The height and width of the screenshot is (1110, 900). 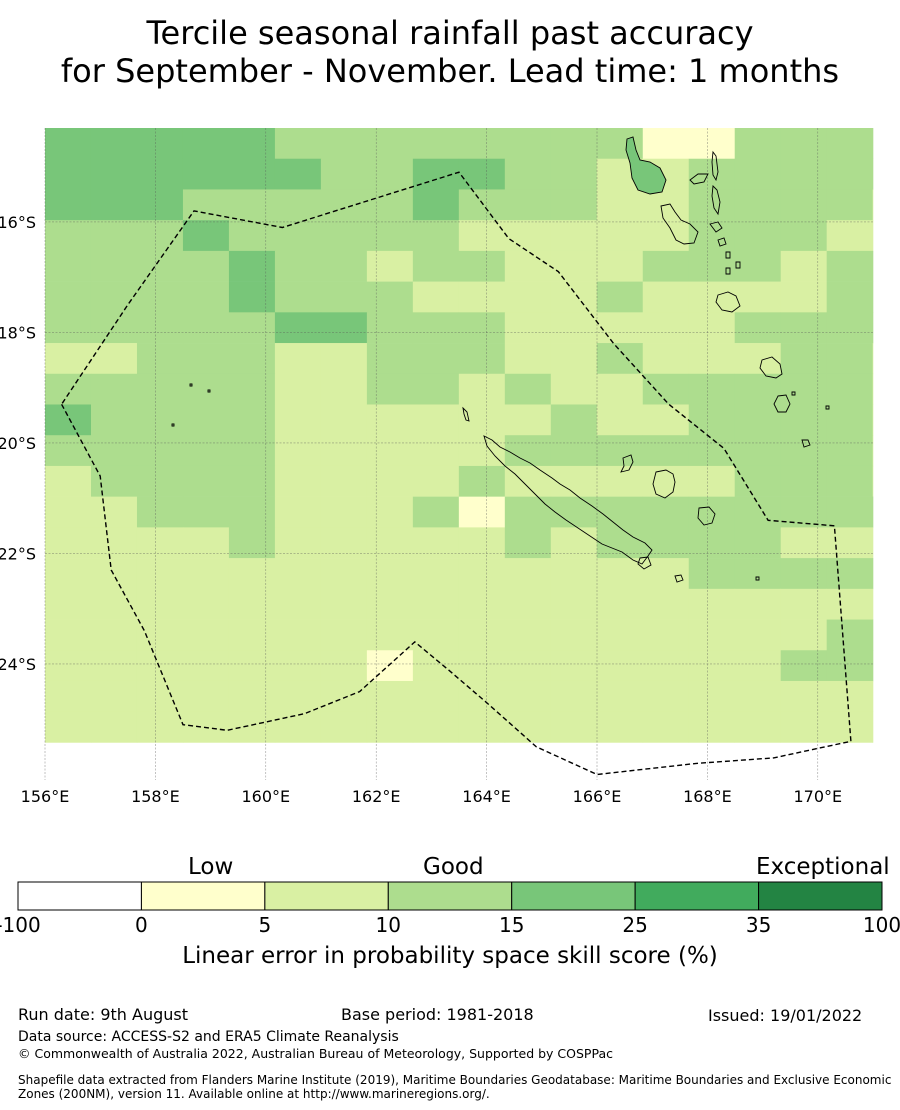 What do you see at coordinates (18, 664) in the screenshot?
I see `latitude-tick-label: 24°S` at bounding box center [18, 664].